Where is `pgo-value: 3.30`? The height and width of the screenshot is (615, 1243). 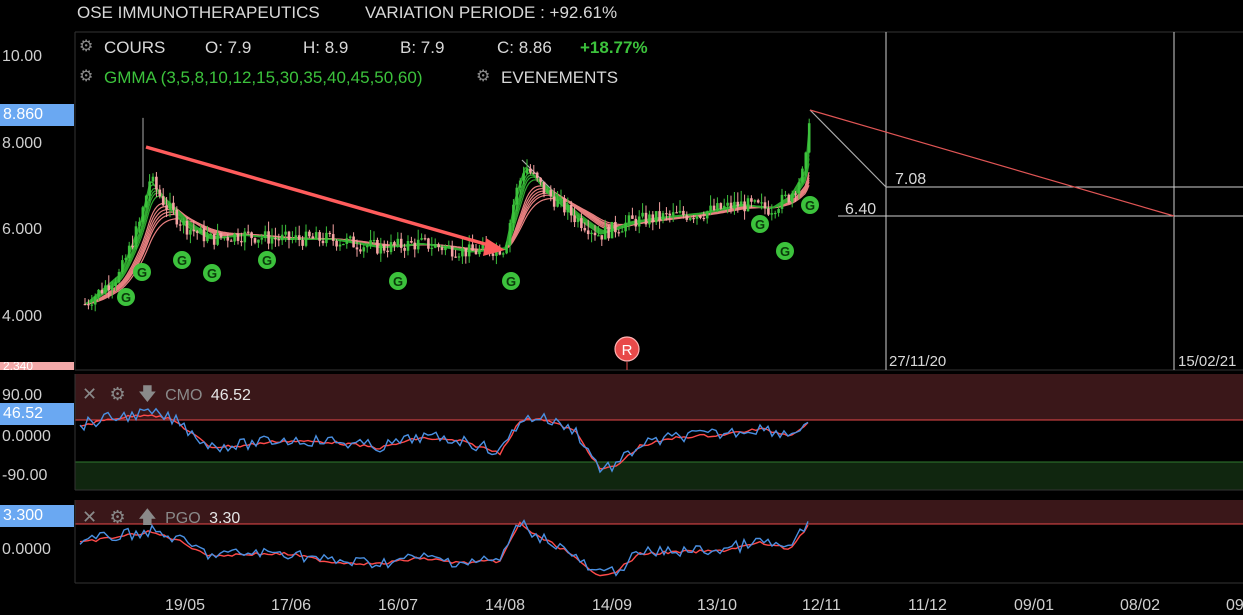 pgo-value: 3.30 is located at coordinates (225, 518).